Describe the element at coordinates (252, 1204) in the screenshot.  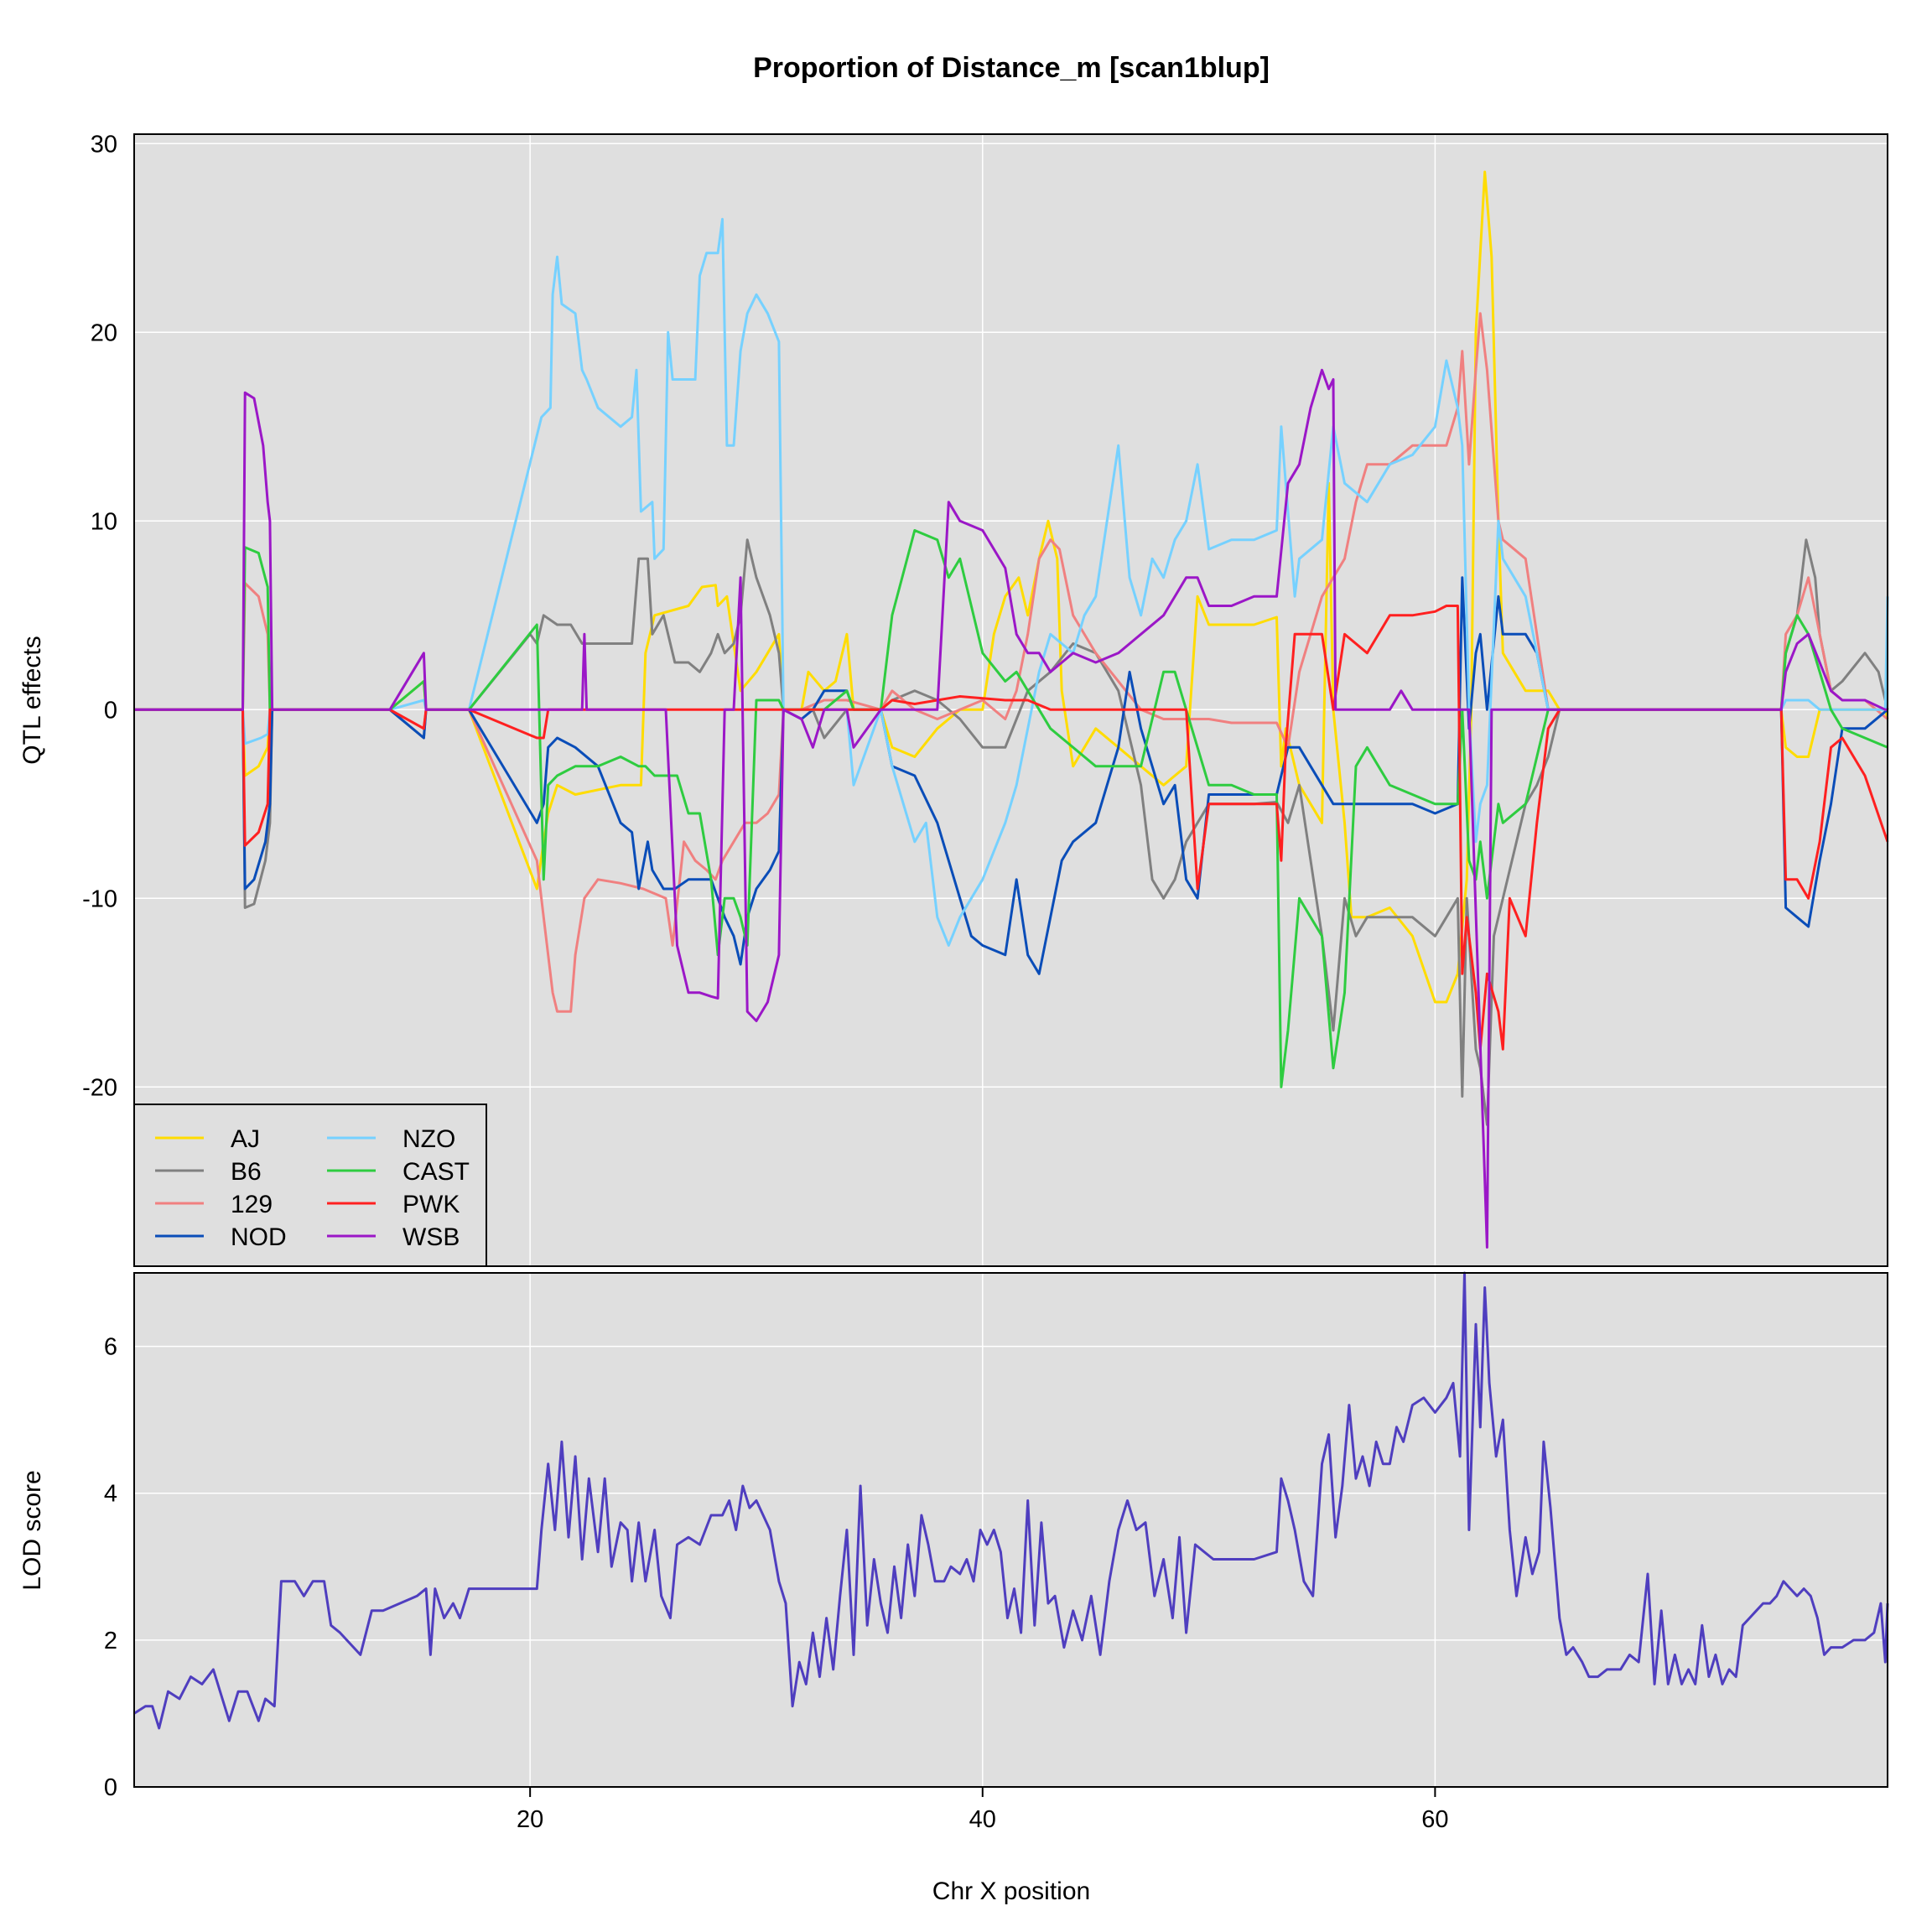
I see `legend-label-129: 129` at that location.